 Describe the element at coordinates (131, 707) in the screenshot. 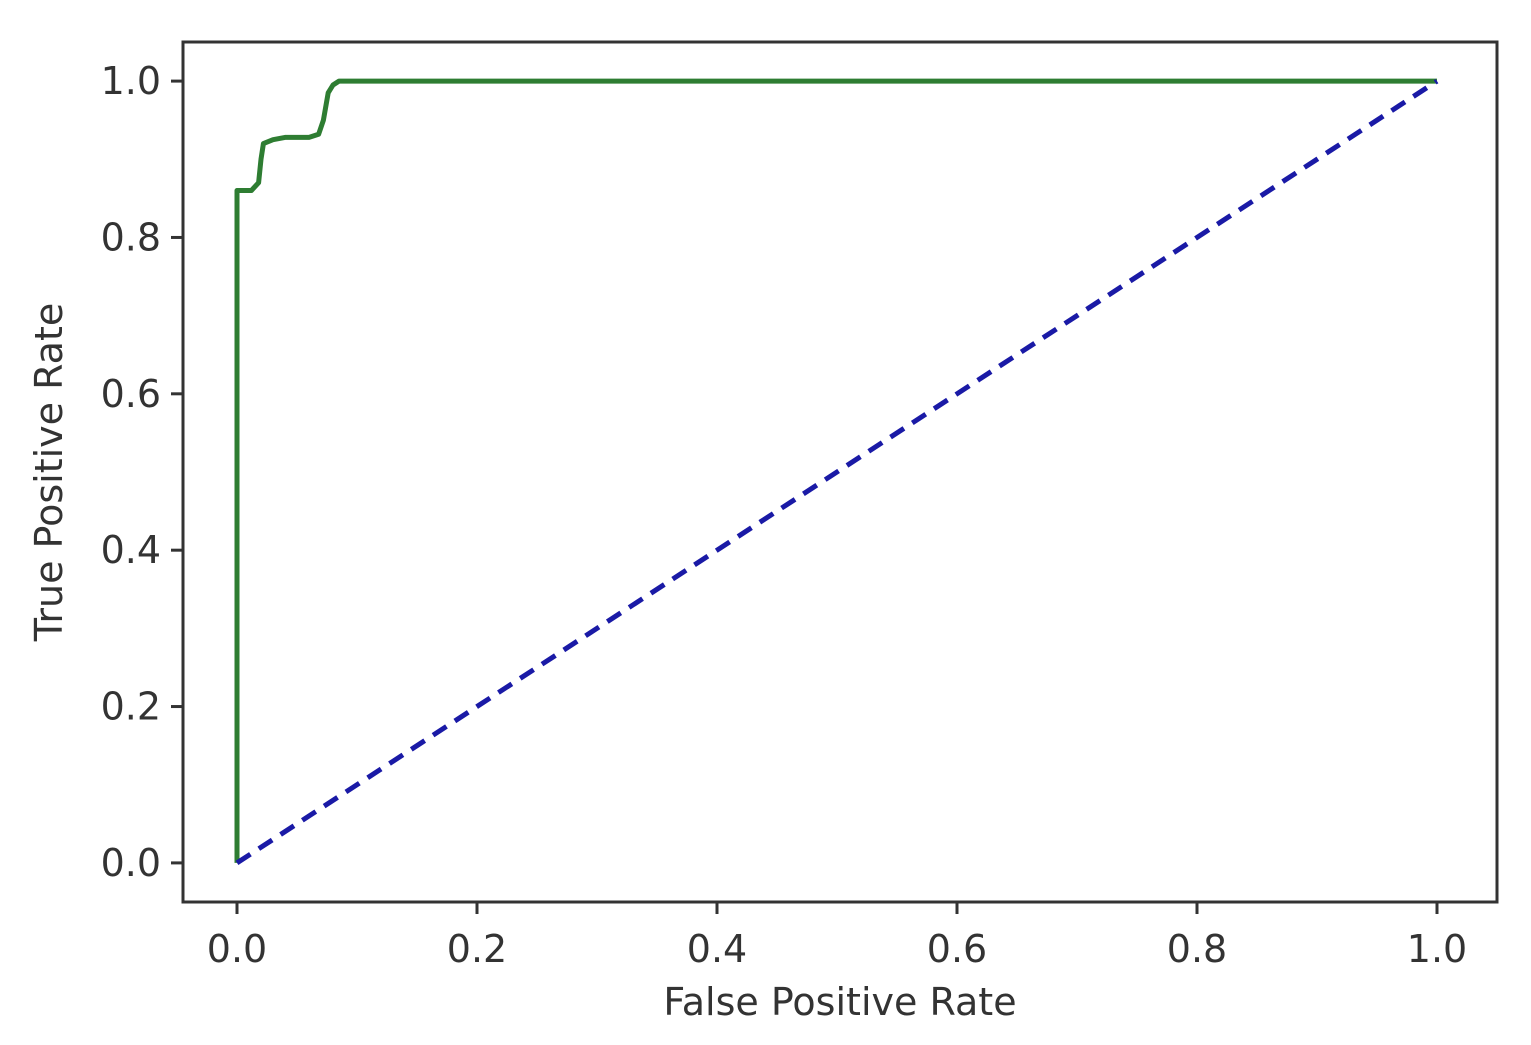

I see `y-tick-label: 0.2` at that location.